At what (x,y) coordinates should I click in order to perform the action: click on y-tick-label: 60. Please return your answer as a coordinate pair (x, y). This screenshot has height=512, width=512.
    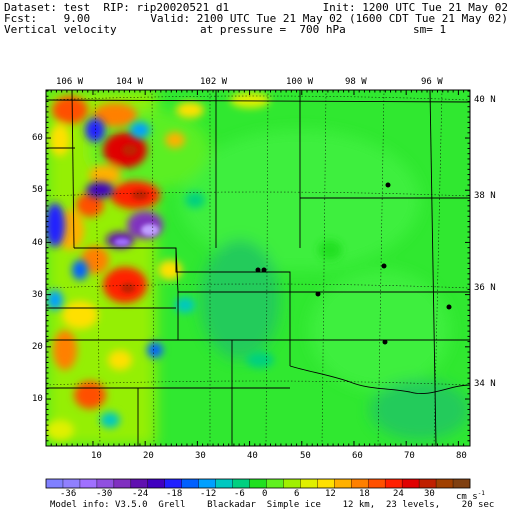
    Looking at the image, I should click on (37, 138).